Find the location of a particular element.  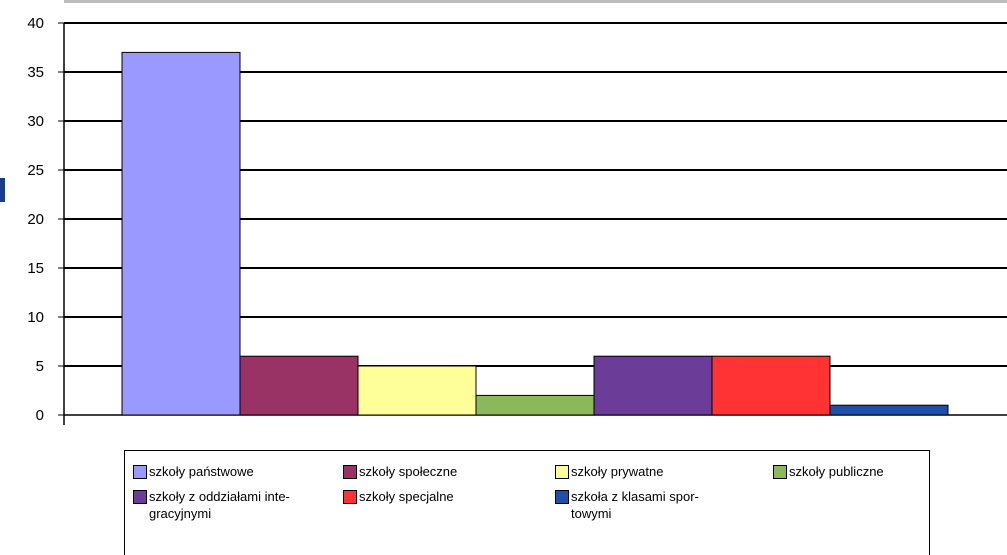

legend-item: szkoły prywatne is located at coordinates (609, 471).